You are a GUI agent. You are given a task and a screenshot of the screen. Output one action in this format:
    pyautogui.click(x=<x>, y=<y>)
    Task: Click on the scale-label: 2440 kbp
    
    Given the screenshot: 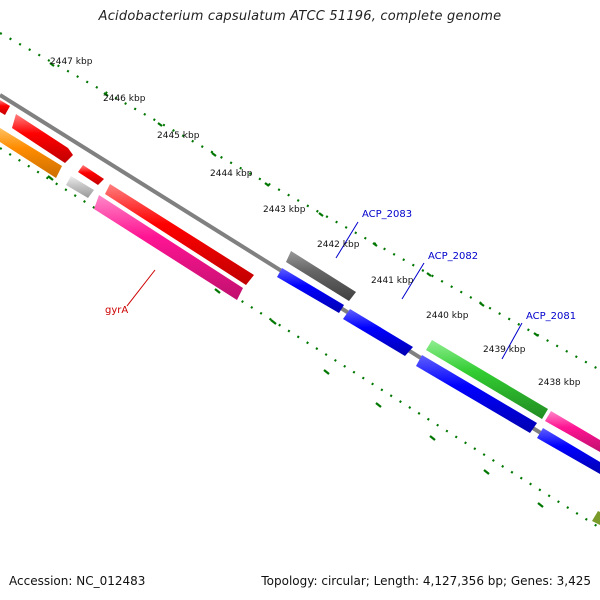 What is the action you would take?
    pyautogui.click(x=447, y=316)
    